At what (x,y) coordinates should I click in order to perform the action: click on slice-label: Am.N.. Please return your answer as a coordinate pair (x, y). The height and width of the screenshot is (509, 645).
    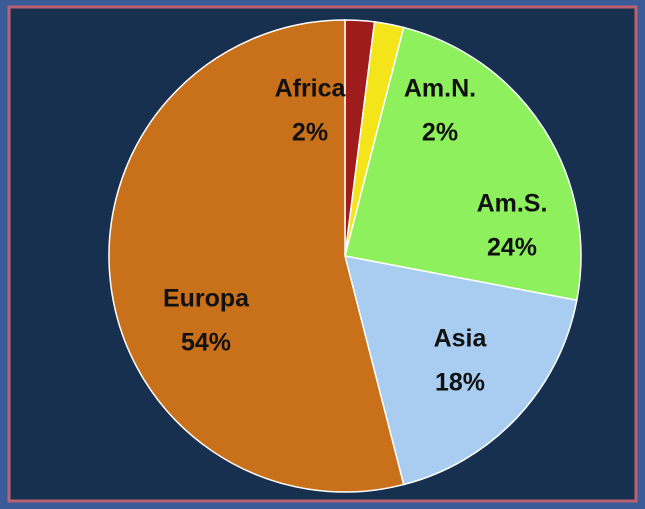
    Looking at the image, I should click on (440, 89).